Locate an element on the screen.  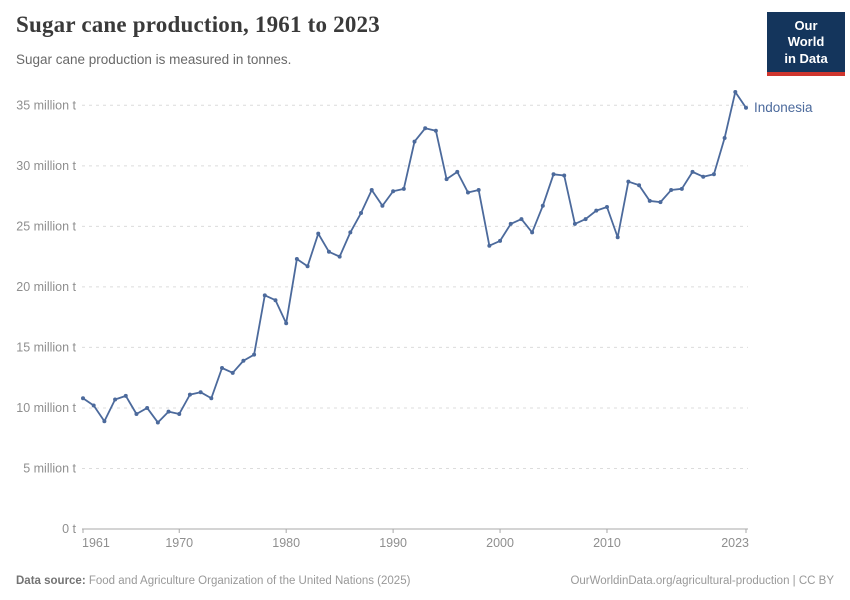
x-tick-label: 2023 is located at coordinates (735, 543).